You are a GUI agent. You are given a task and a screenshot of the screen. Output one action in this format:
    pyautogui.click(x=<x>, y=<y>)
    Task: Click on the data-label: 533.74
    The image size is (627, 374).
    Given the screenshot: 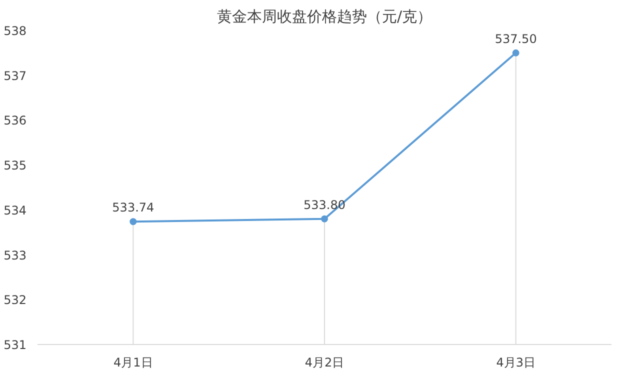 What is the action you would take?
    pyautogui.click(x=133, y=207)
    